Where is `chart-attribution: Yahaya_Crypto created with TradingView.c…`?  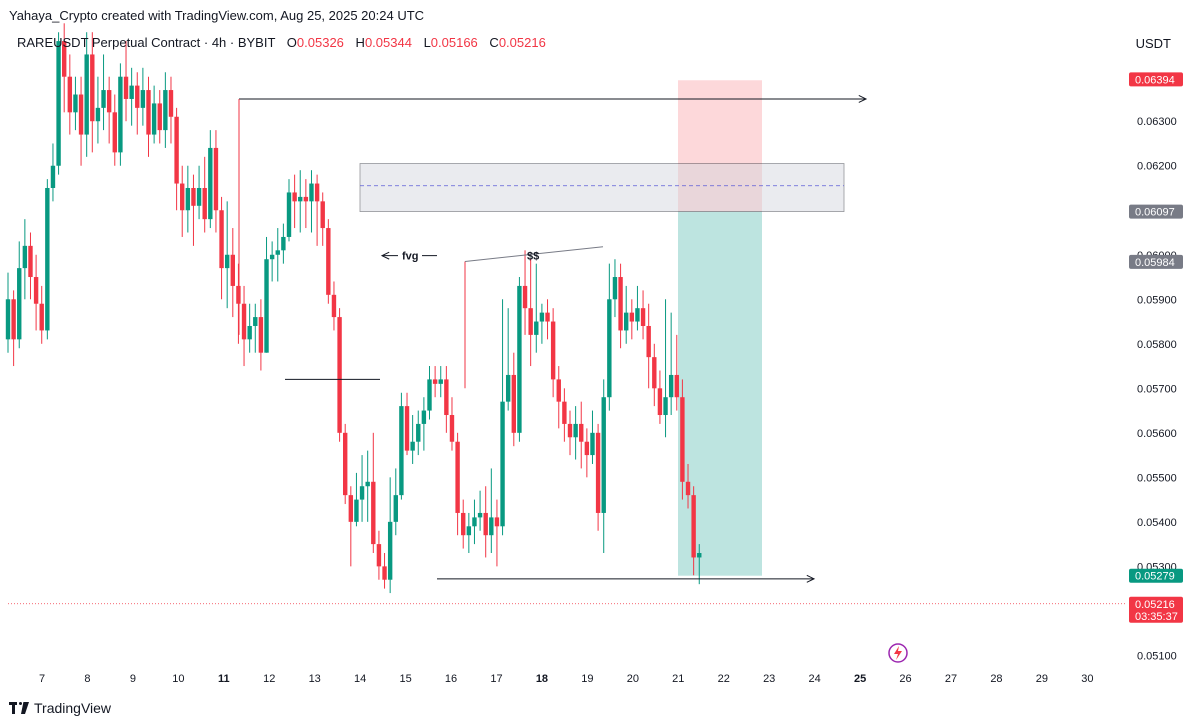 chart-attribution: Yahaya_Crypto created with TradingView.c… is located at coordinates (217, 15).